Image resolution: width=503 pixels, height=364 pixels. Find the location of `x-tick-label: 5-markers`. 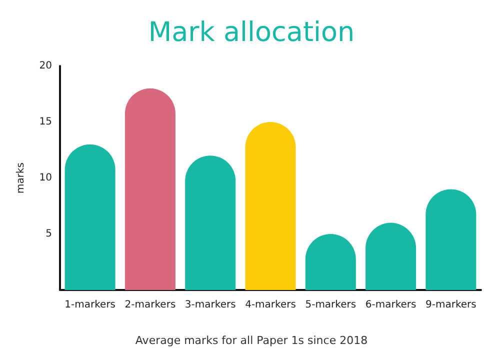

x-tick-label: 5-markers is located at coordinates (330, 305).